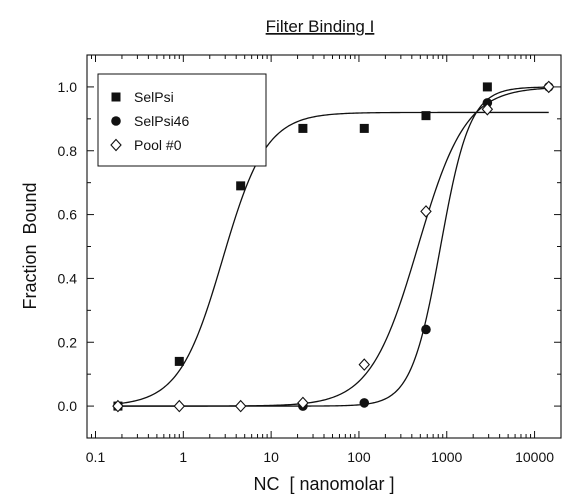  I want to click on y-axis-label: Fraction Bound, so click(30, 245).